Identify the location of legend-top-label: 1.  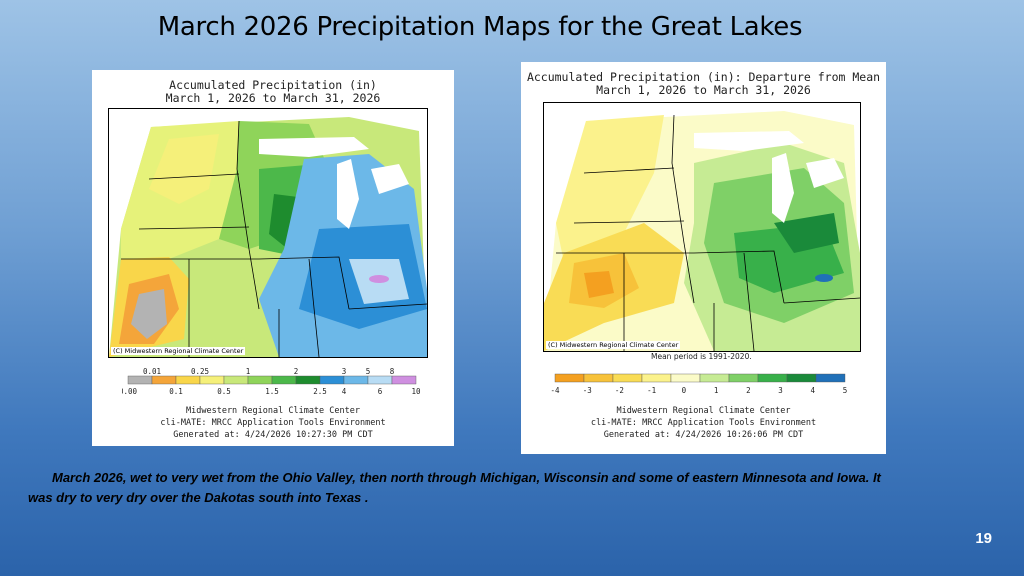
(248, 371).